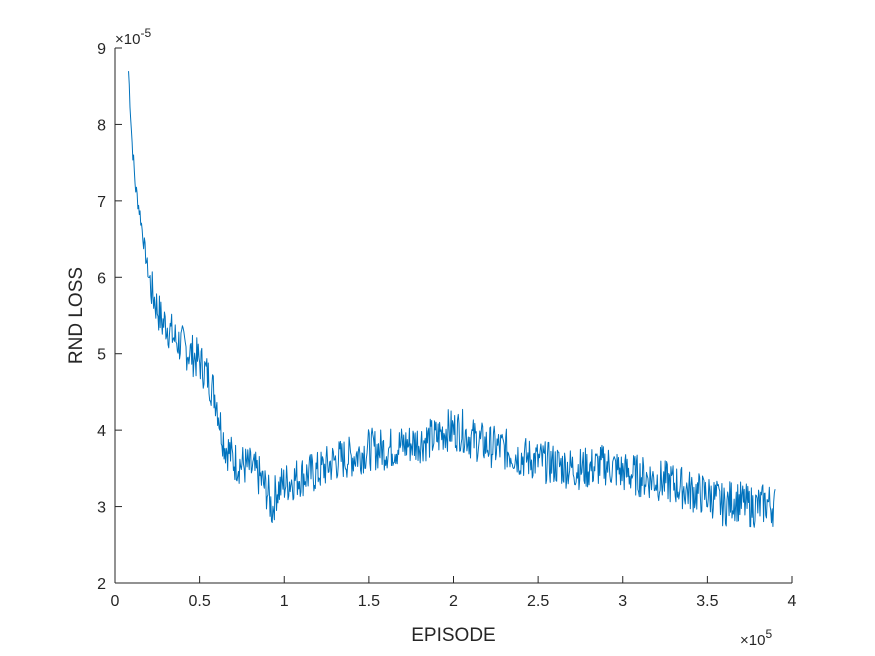 This screenshot has width=875, height=656. I want to click on y-multiplier-exponent: -5, so click(145, 33).